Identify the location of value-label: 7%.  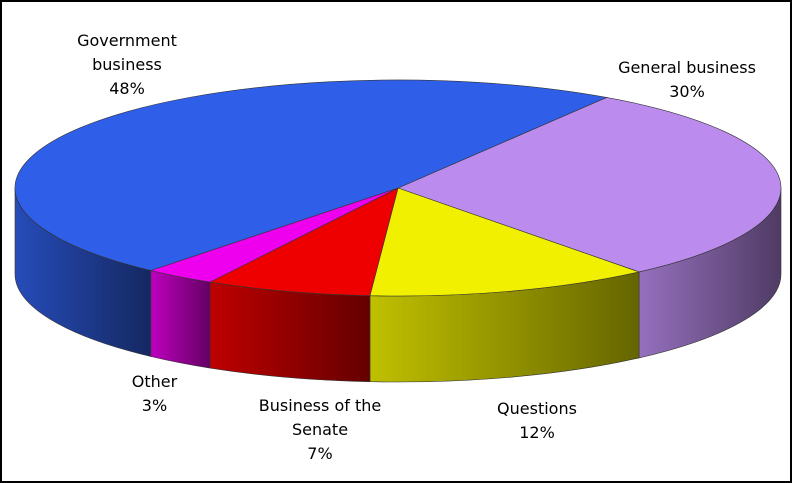
(320, 453).